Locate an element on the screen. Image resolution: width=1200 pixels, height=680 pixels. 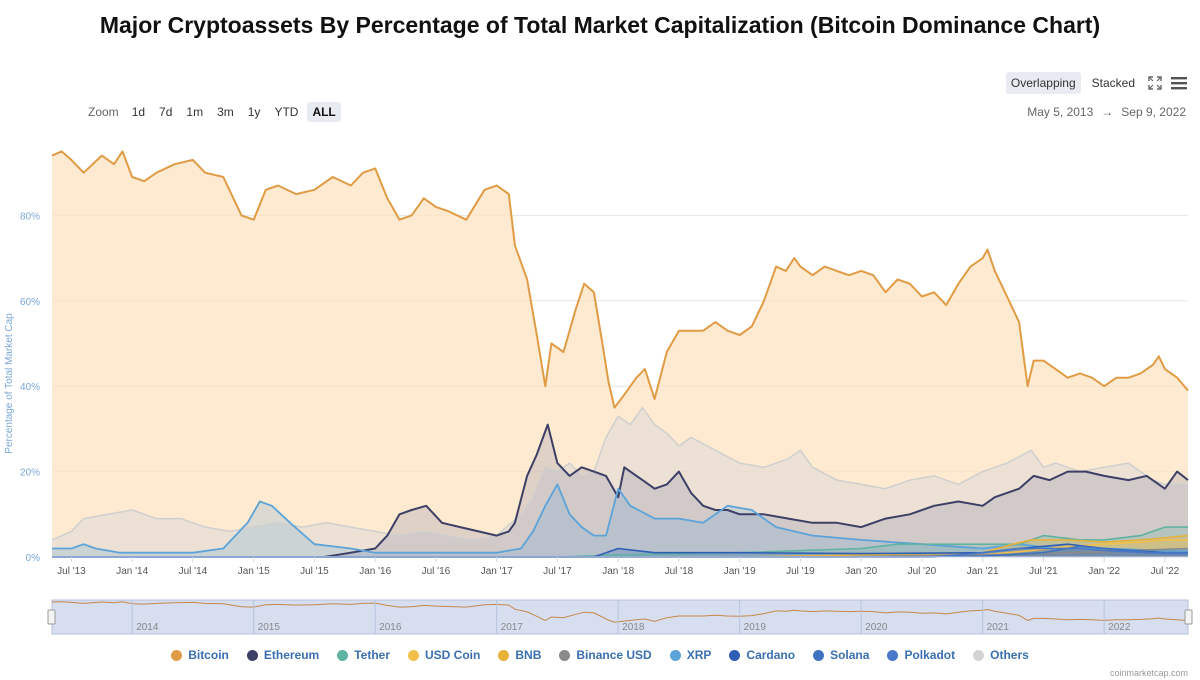
line-tether is located at coordinates (620, 542).